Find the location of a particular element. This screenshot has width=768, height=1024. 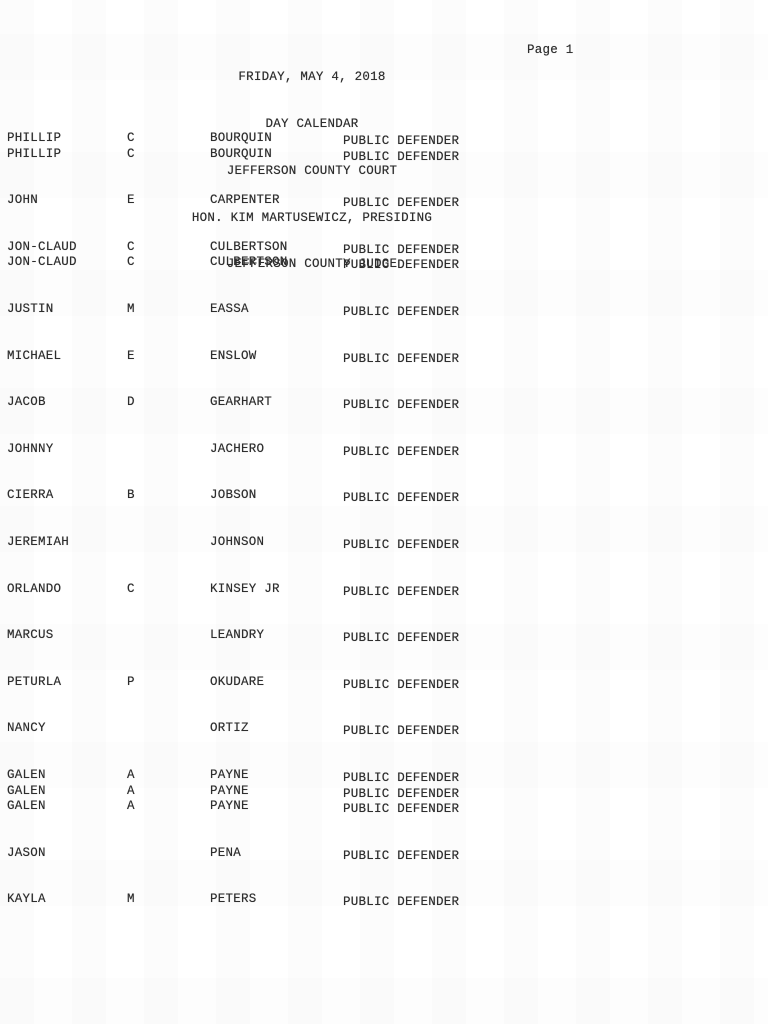

last-name: JOHNSON is located at coordinates (237, 541).